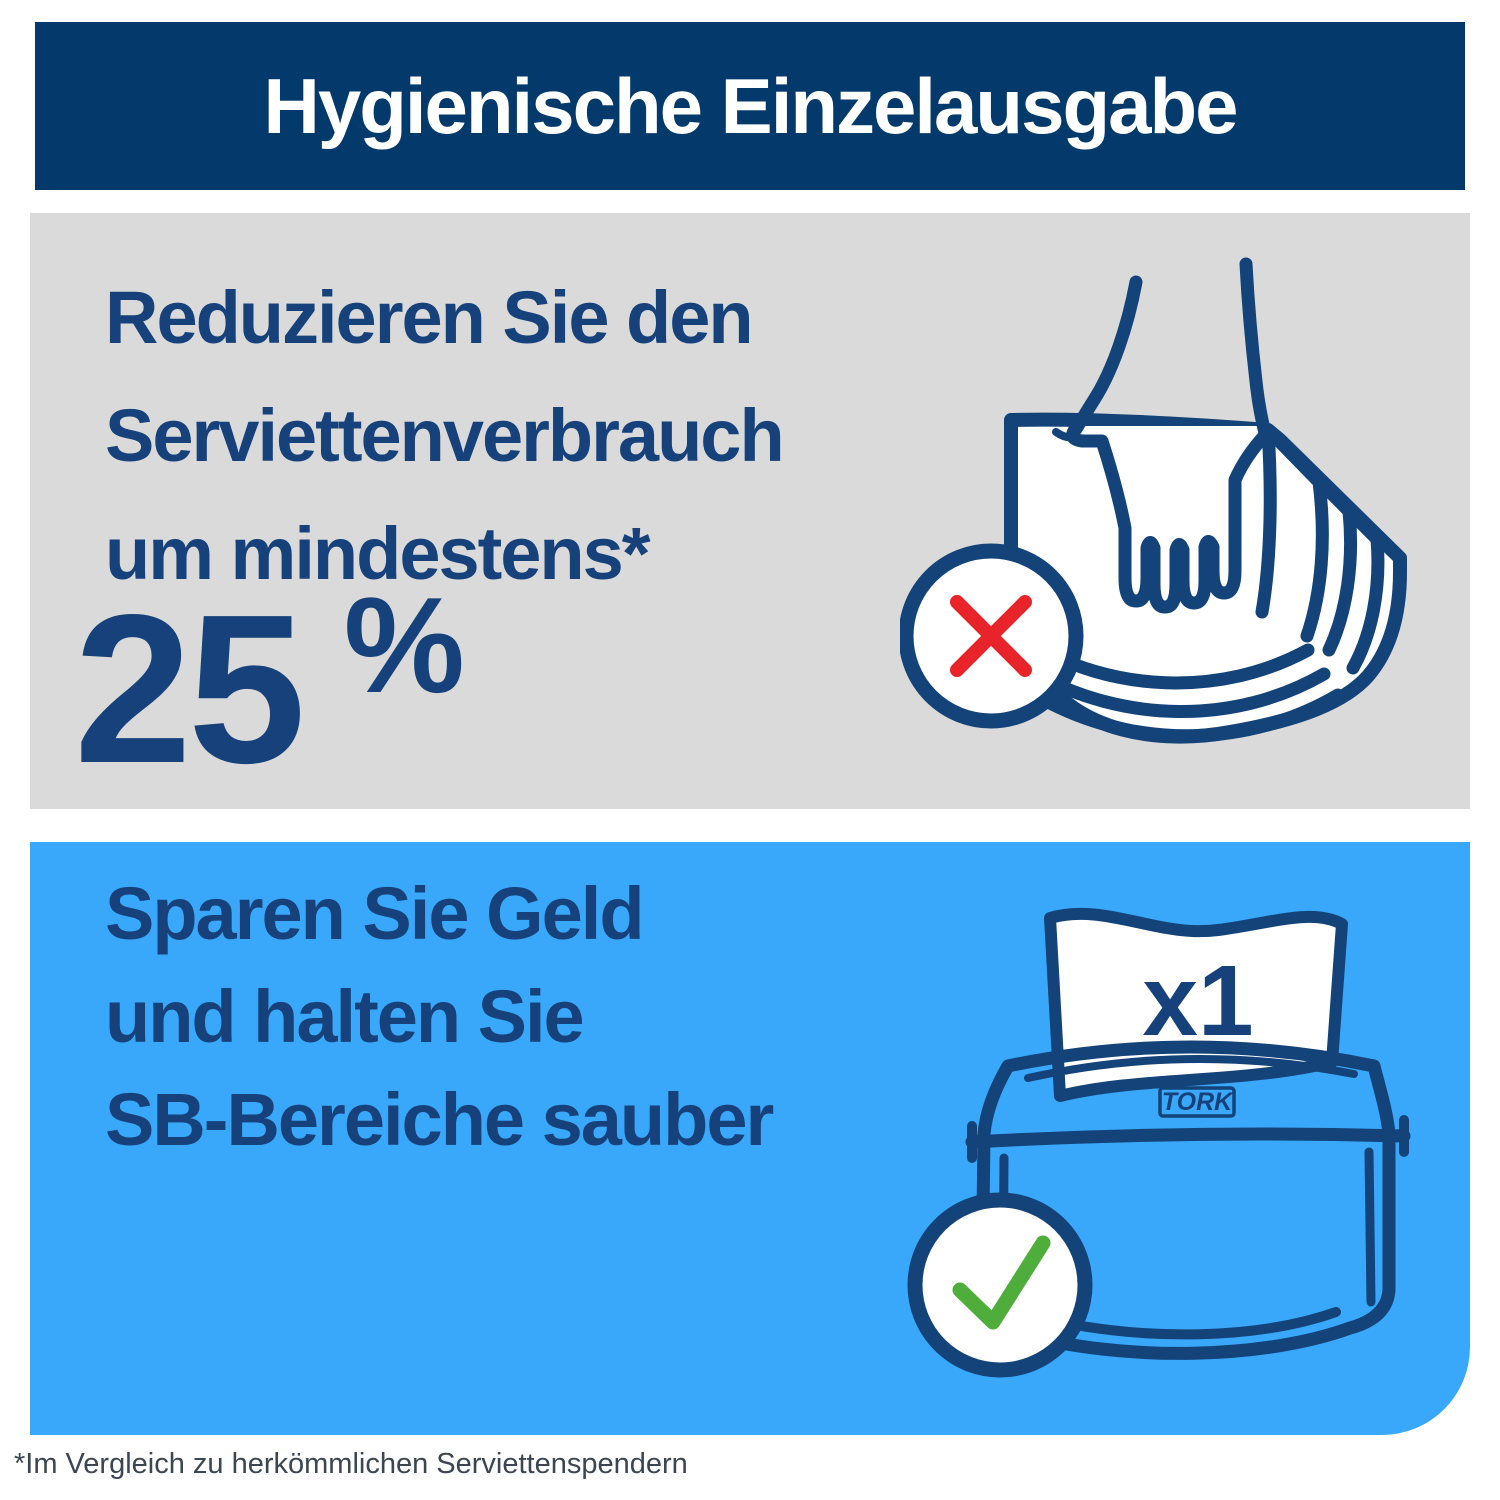  I want to click on reduction-stat: 25 %, so click(269, 688).